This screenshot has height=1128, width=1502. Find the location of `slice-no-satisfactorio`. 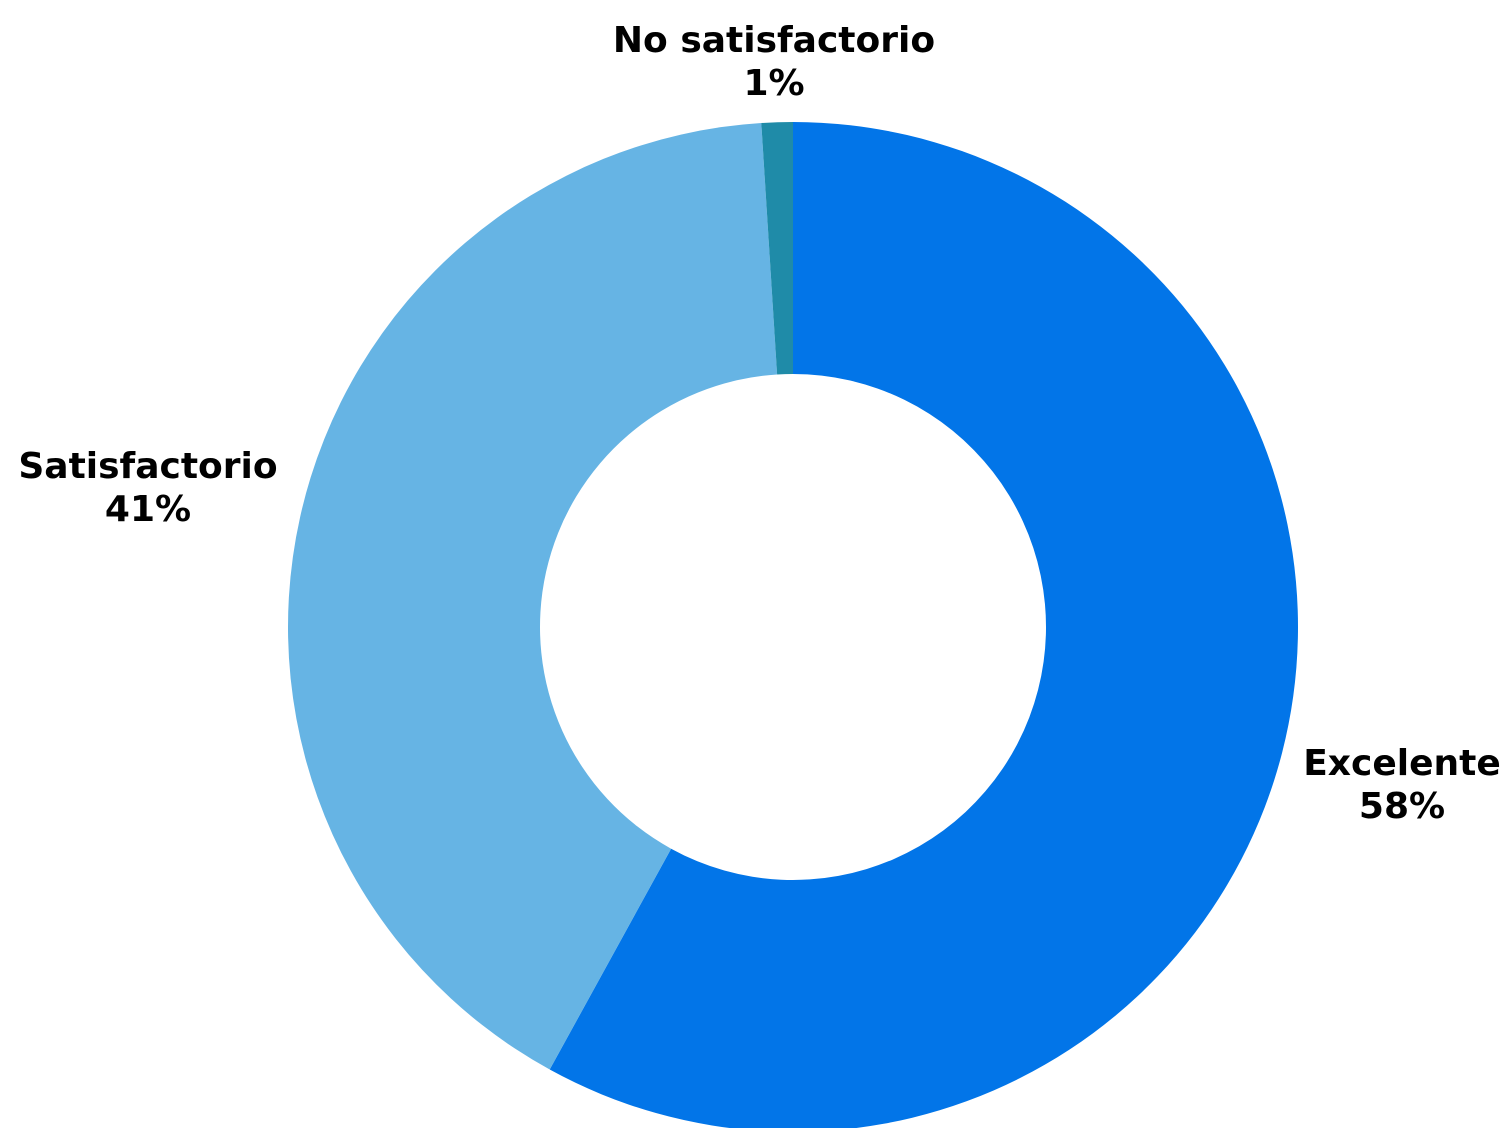

slice-no-satisfactorio is located at coordinates (777, 248).